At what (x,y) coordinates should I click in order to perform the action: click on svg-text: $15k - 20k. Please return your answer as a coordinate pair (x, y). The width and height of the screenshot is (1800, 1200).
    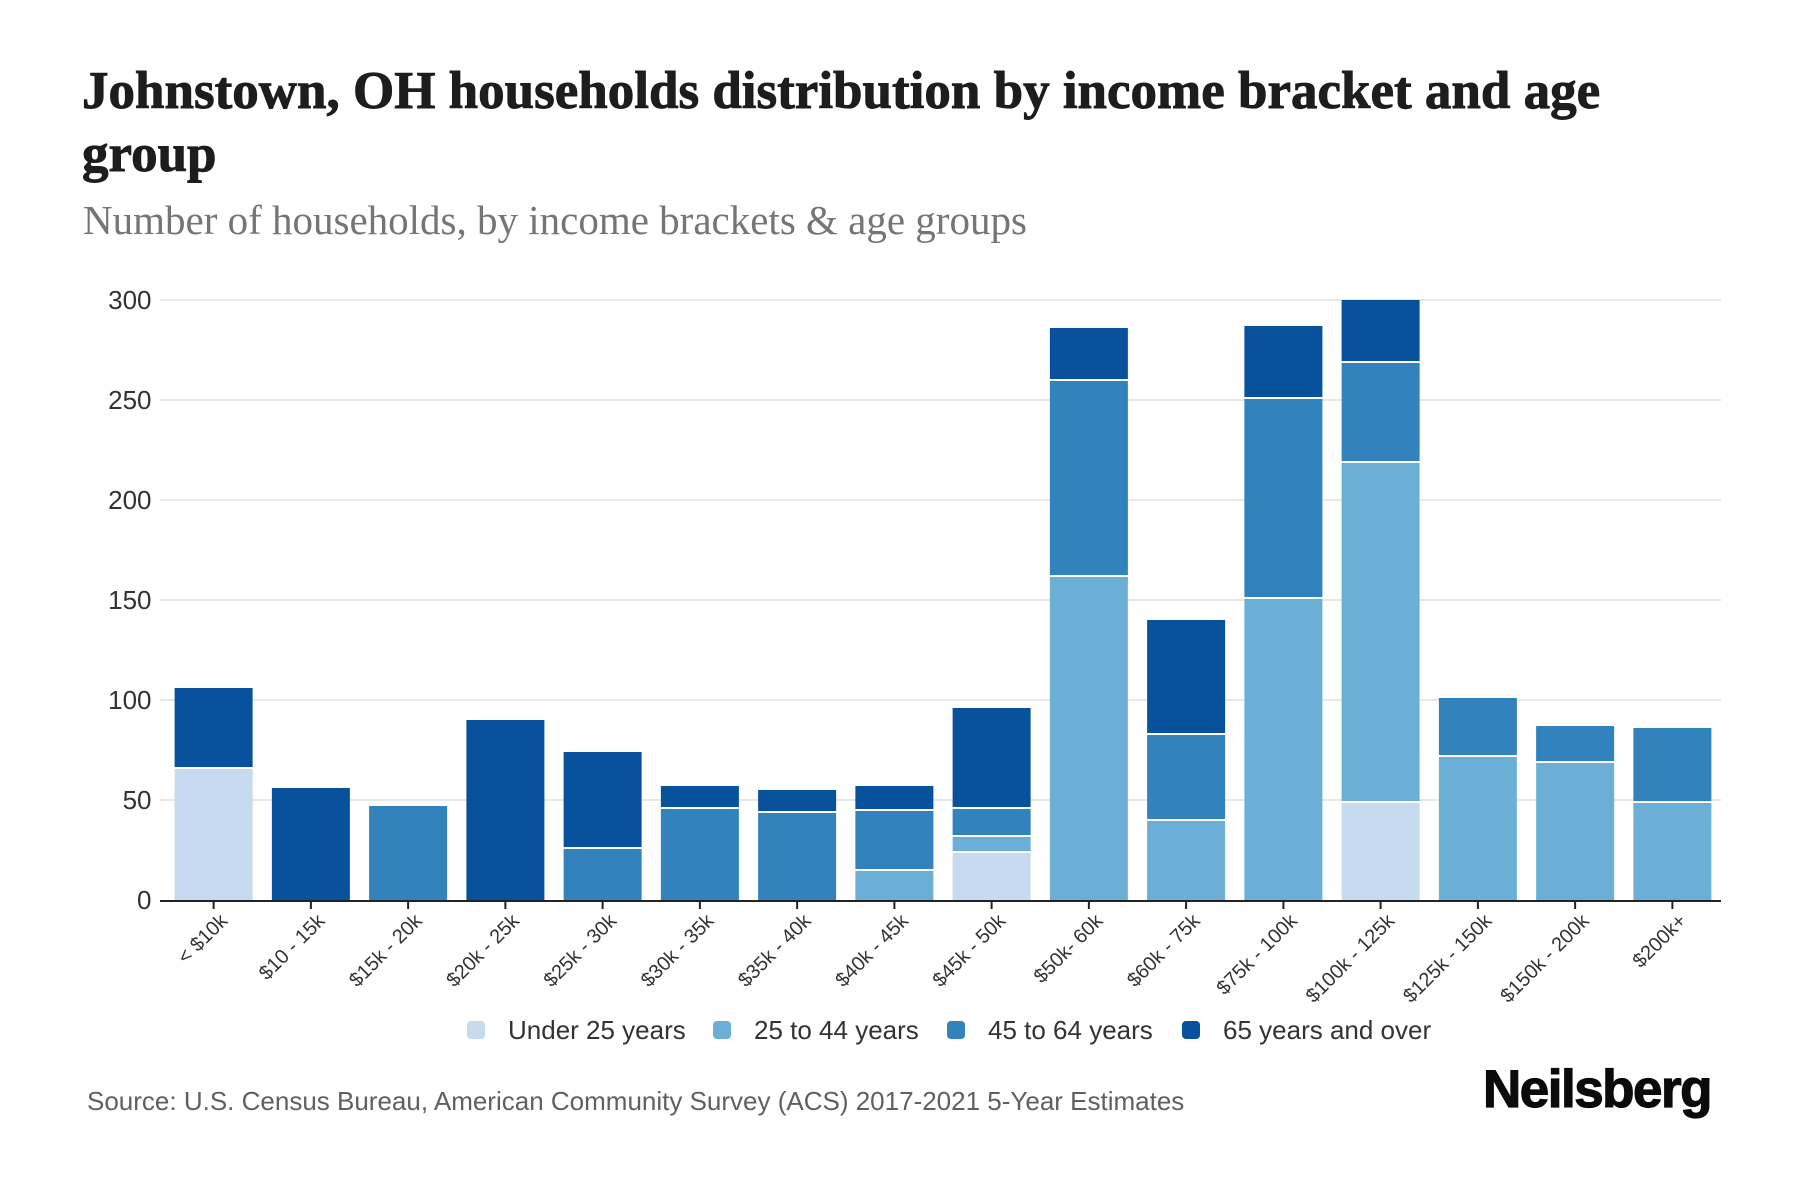
    Looking at the image, I should click on (386, 950).